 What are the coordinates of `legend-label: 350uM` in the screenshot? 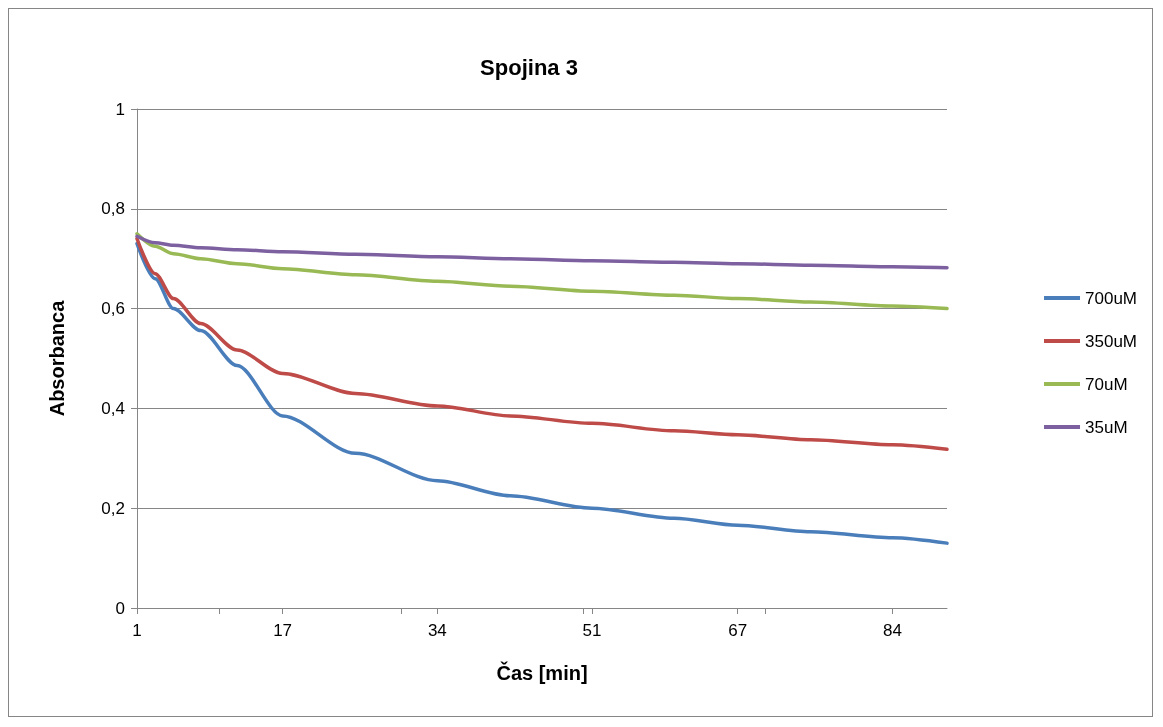 It's located at (1111, 341).